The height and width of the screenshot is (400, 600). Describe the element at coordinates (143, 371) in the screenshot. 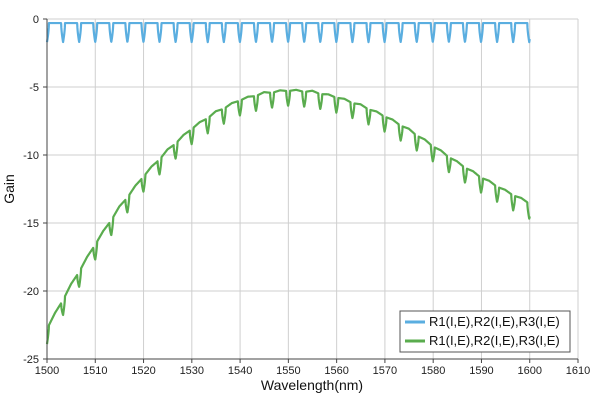

I see `x-tick-label: 1520` at that location.